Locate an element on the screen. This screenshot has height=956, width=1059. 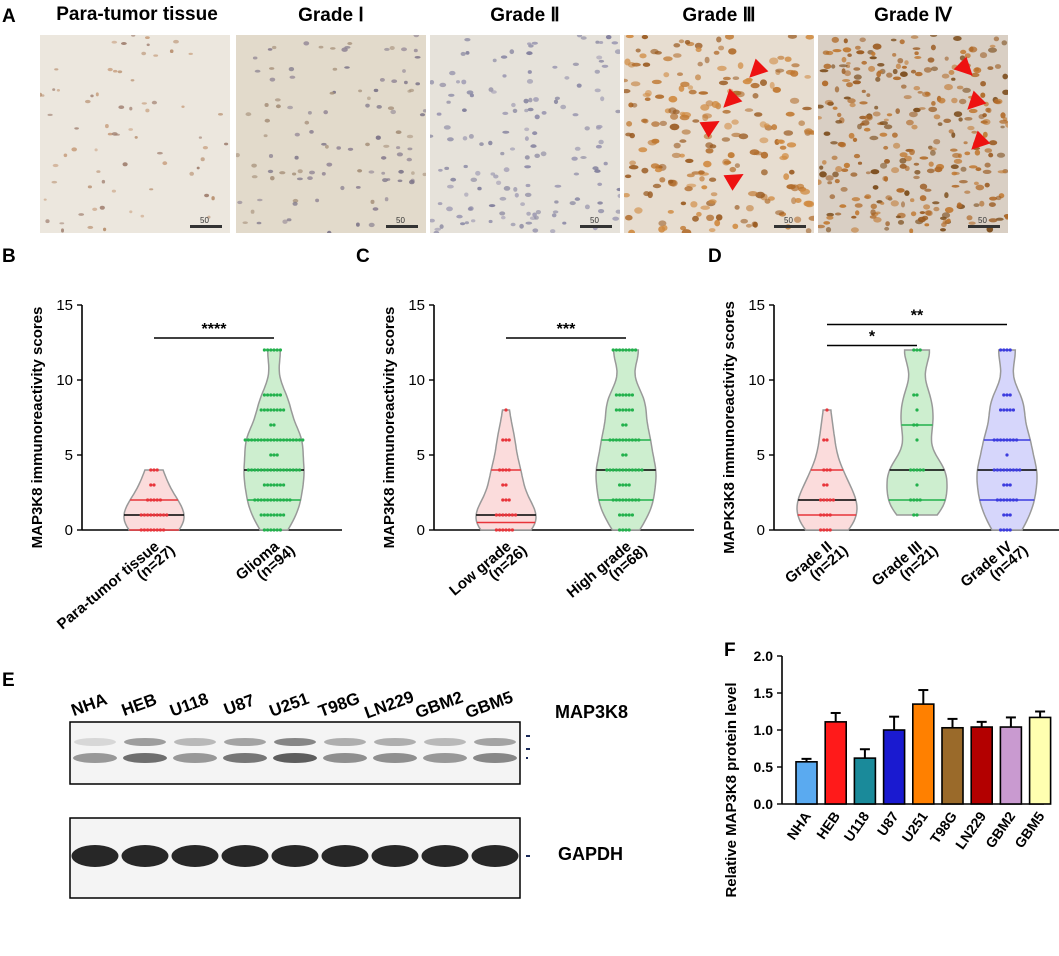
y-axis-label: Relative MAP3K8 protein level is located at coordinates (731, 789).